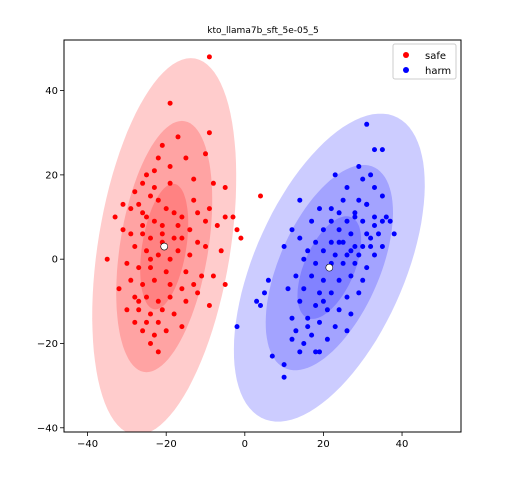 Image resolution: width=512 pixels, height=488 pixels. What do you see at coordinates (87, 444) in the screenshot?
I see `x-tick-label: −40` at bounding box center [87, 444].